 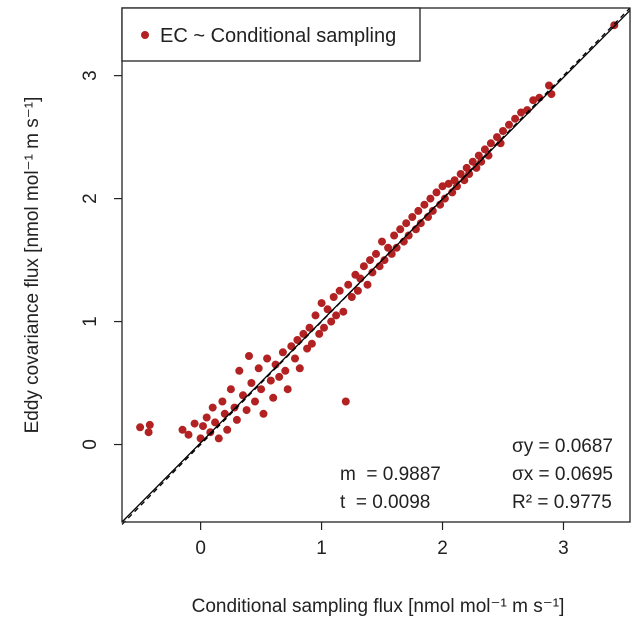 I want to click on x-tick-label: 3, so click(x=563, y=548).